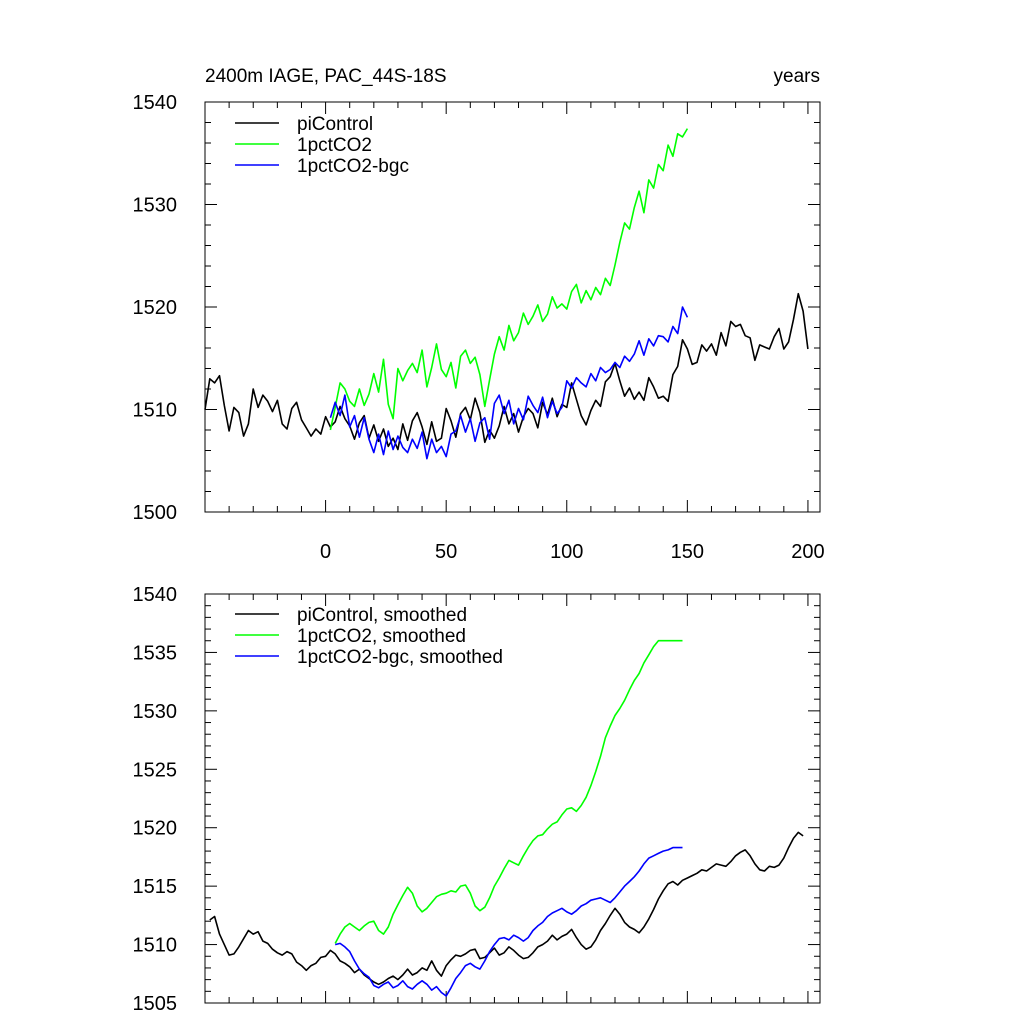  I want to click on y-tick-label: 1500, so click(155, 513).